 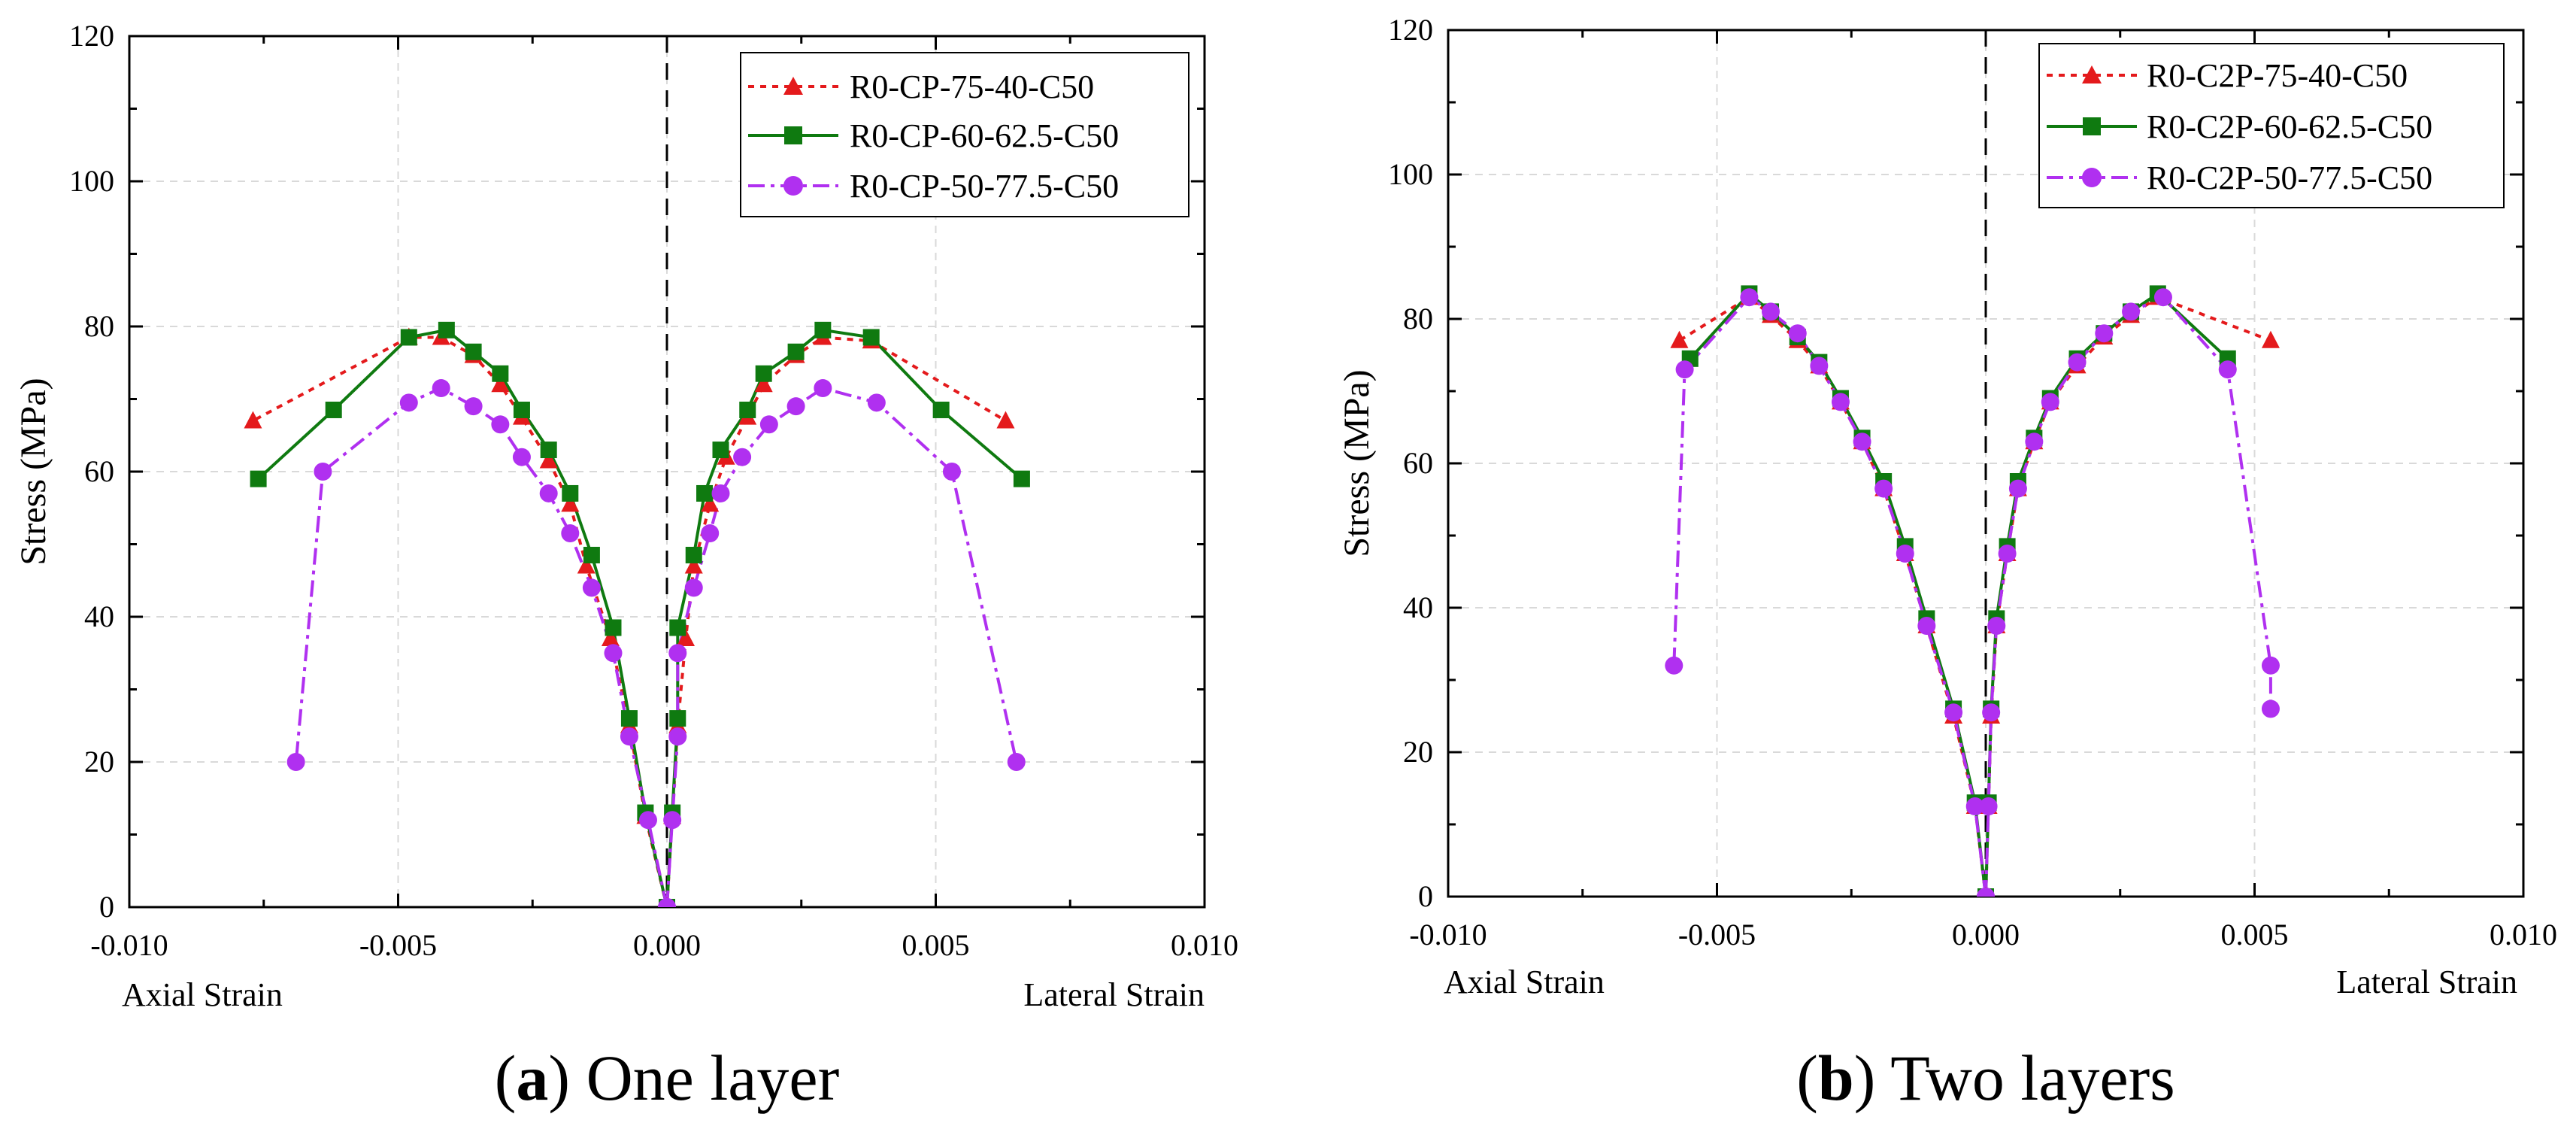 What do you see at coordinates (1204, 945) in the screenshot?
I see `x-tick-label: 0.010` at bounding box center [1204, 945].